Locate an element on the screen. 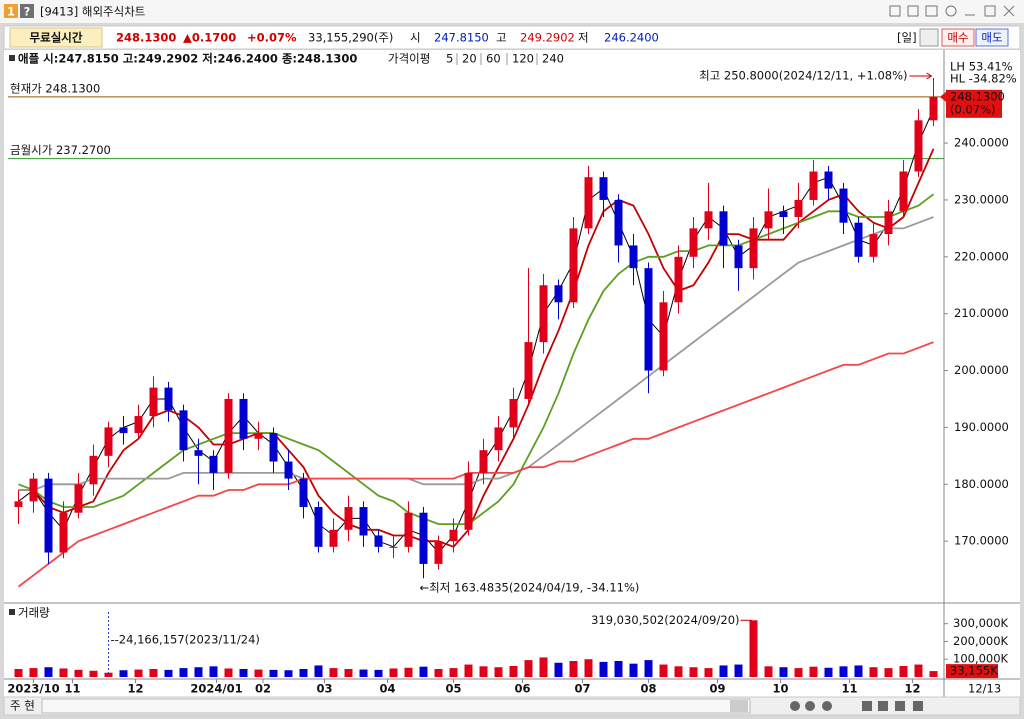 Image resolution: width=1024 pixels, height=719 pixels. y-tick-label: 200.0000 is located at coordinates (981, 370).